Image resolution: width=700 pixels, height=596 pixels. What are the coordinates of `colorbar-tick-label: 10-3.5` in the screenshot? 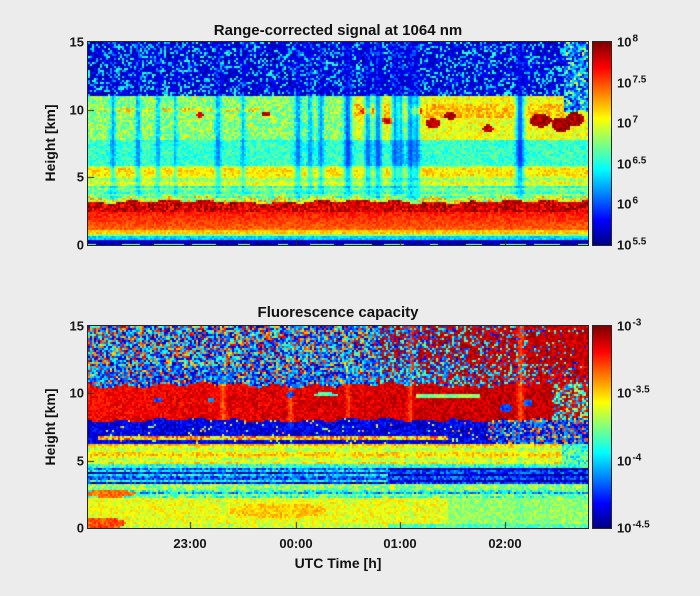 It's located at (633, 392).